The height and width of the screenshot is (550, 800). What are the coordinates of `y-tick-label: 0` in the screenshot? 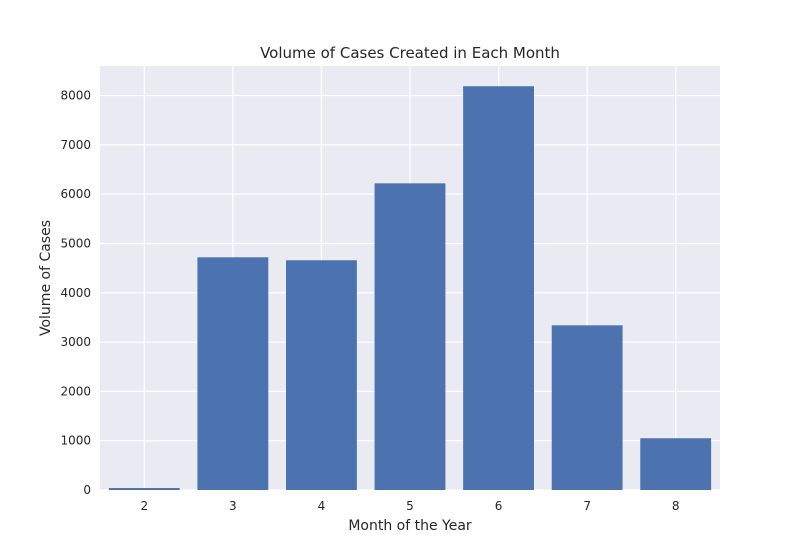 It's located at (87, 490).